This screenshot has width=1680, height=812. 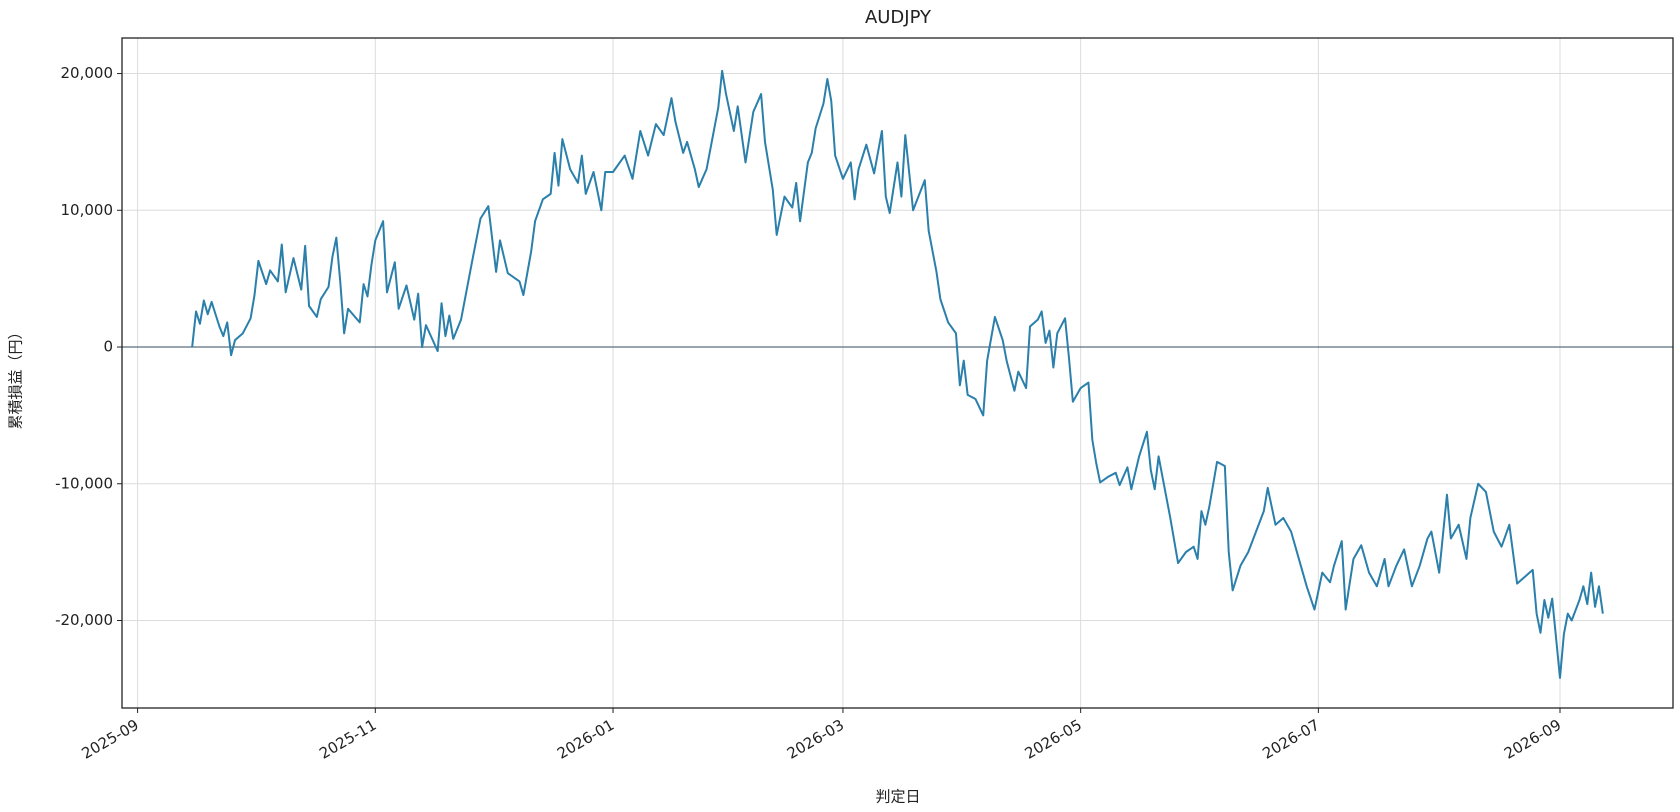 What do you see at coordinates (897, 797) in the screenshot?
I see `x-axis-label: 判定日` at bounding box center [897, 797].